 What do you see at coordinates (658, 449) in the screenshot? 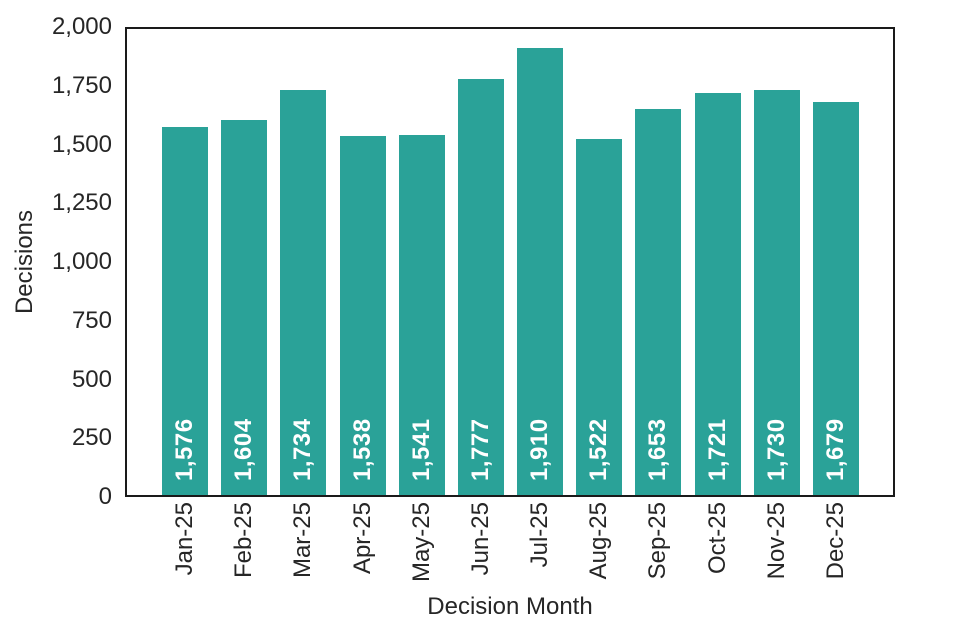
I see `bar-value-label: 1,653` at bounding box center [658, 449].